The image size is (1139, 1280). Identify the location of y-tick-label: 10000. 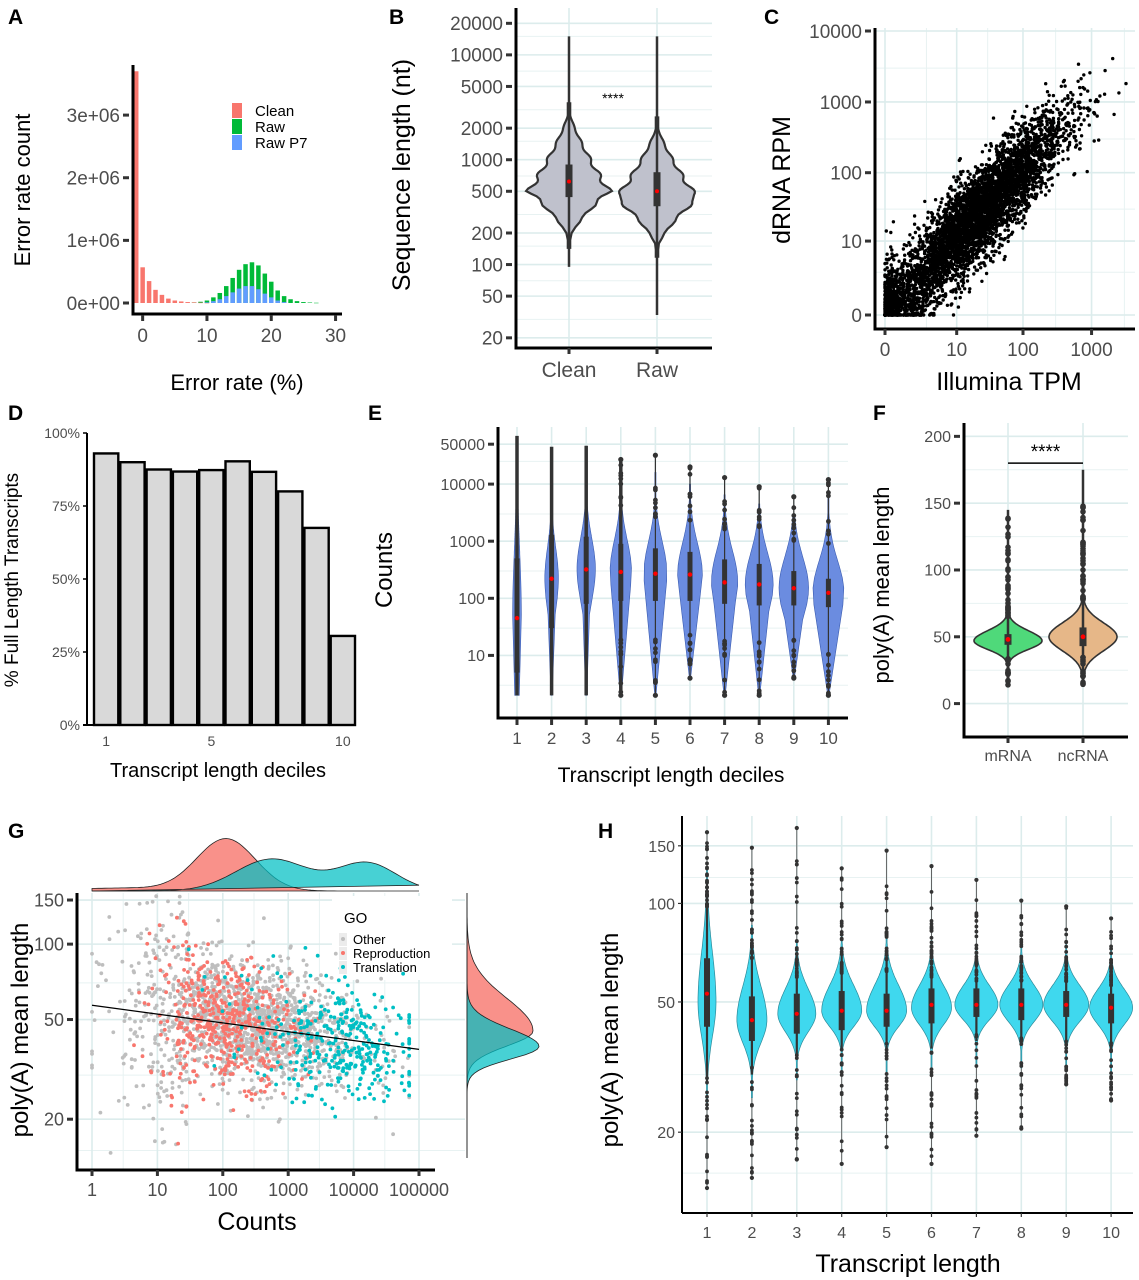
(835, 32).